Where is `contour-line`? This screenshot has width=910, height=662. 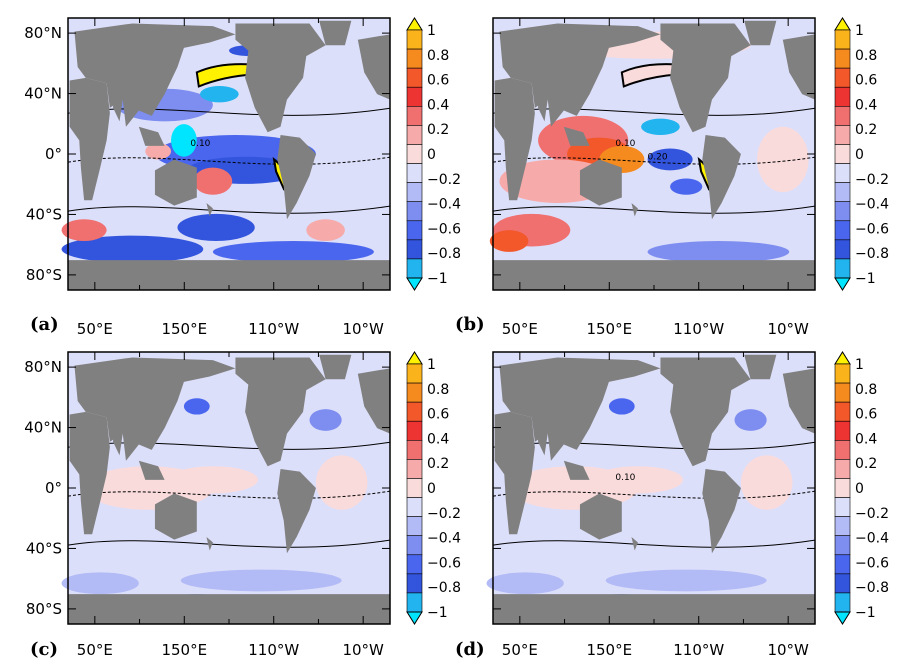
contour-line is located at coordinates (229, 543).